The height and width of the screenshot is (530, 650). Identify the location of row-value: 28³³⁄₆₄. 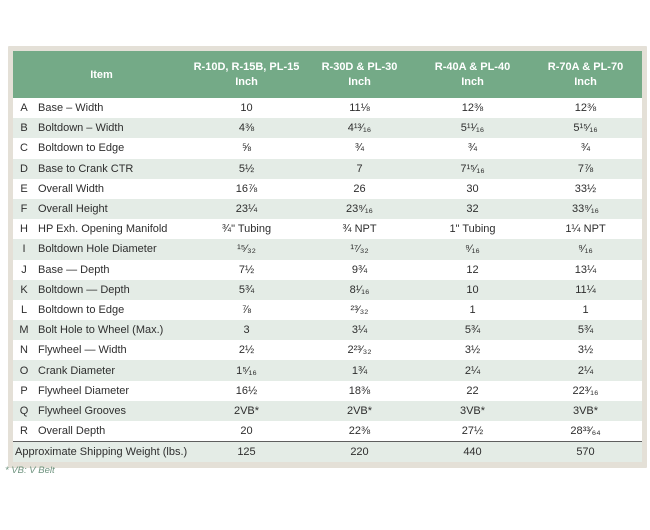
(585, 431).